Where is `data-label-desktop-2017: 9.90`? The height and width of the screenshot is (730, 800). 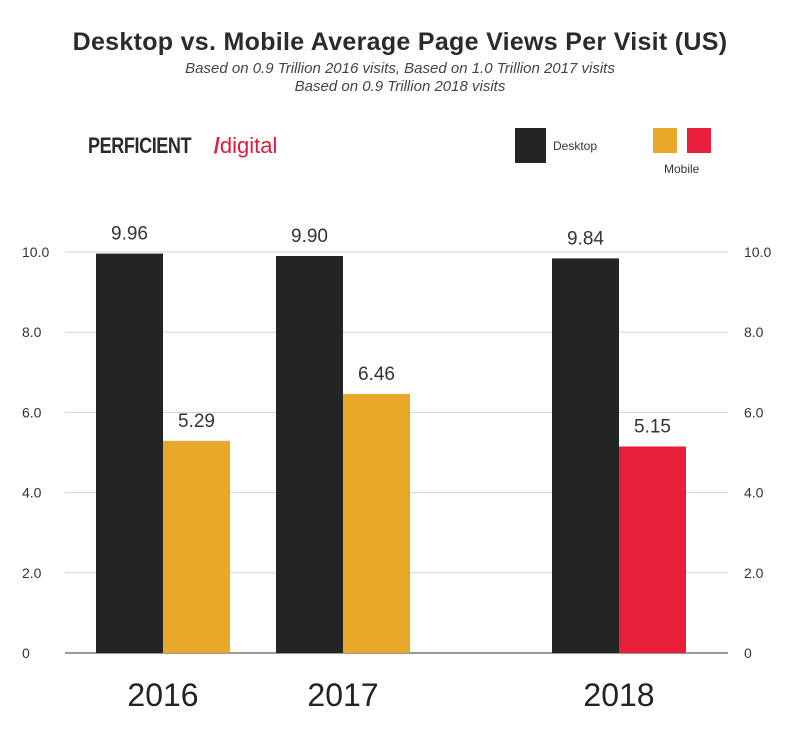 data-label-desktop-2017: 9.90 is located at coordinates (309, 236).